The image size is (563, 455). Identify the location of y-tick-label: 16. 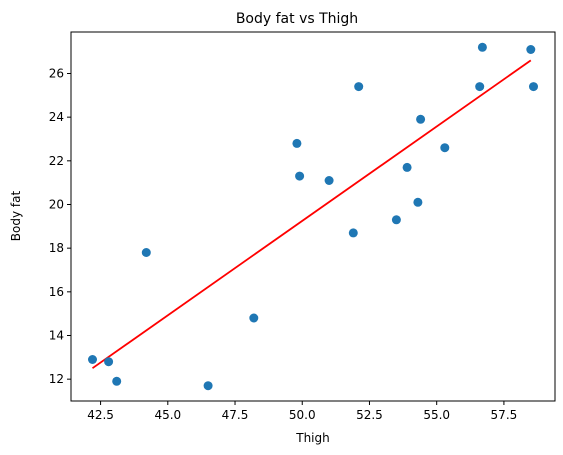
(56, 292).